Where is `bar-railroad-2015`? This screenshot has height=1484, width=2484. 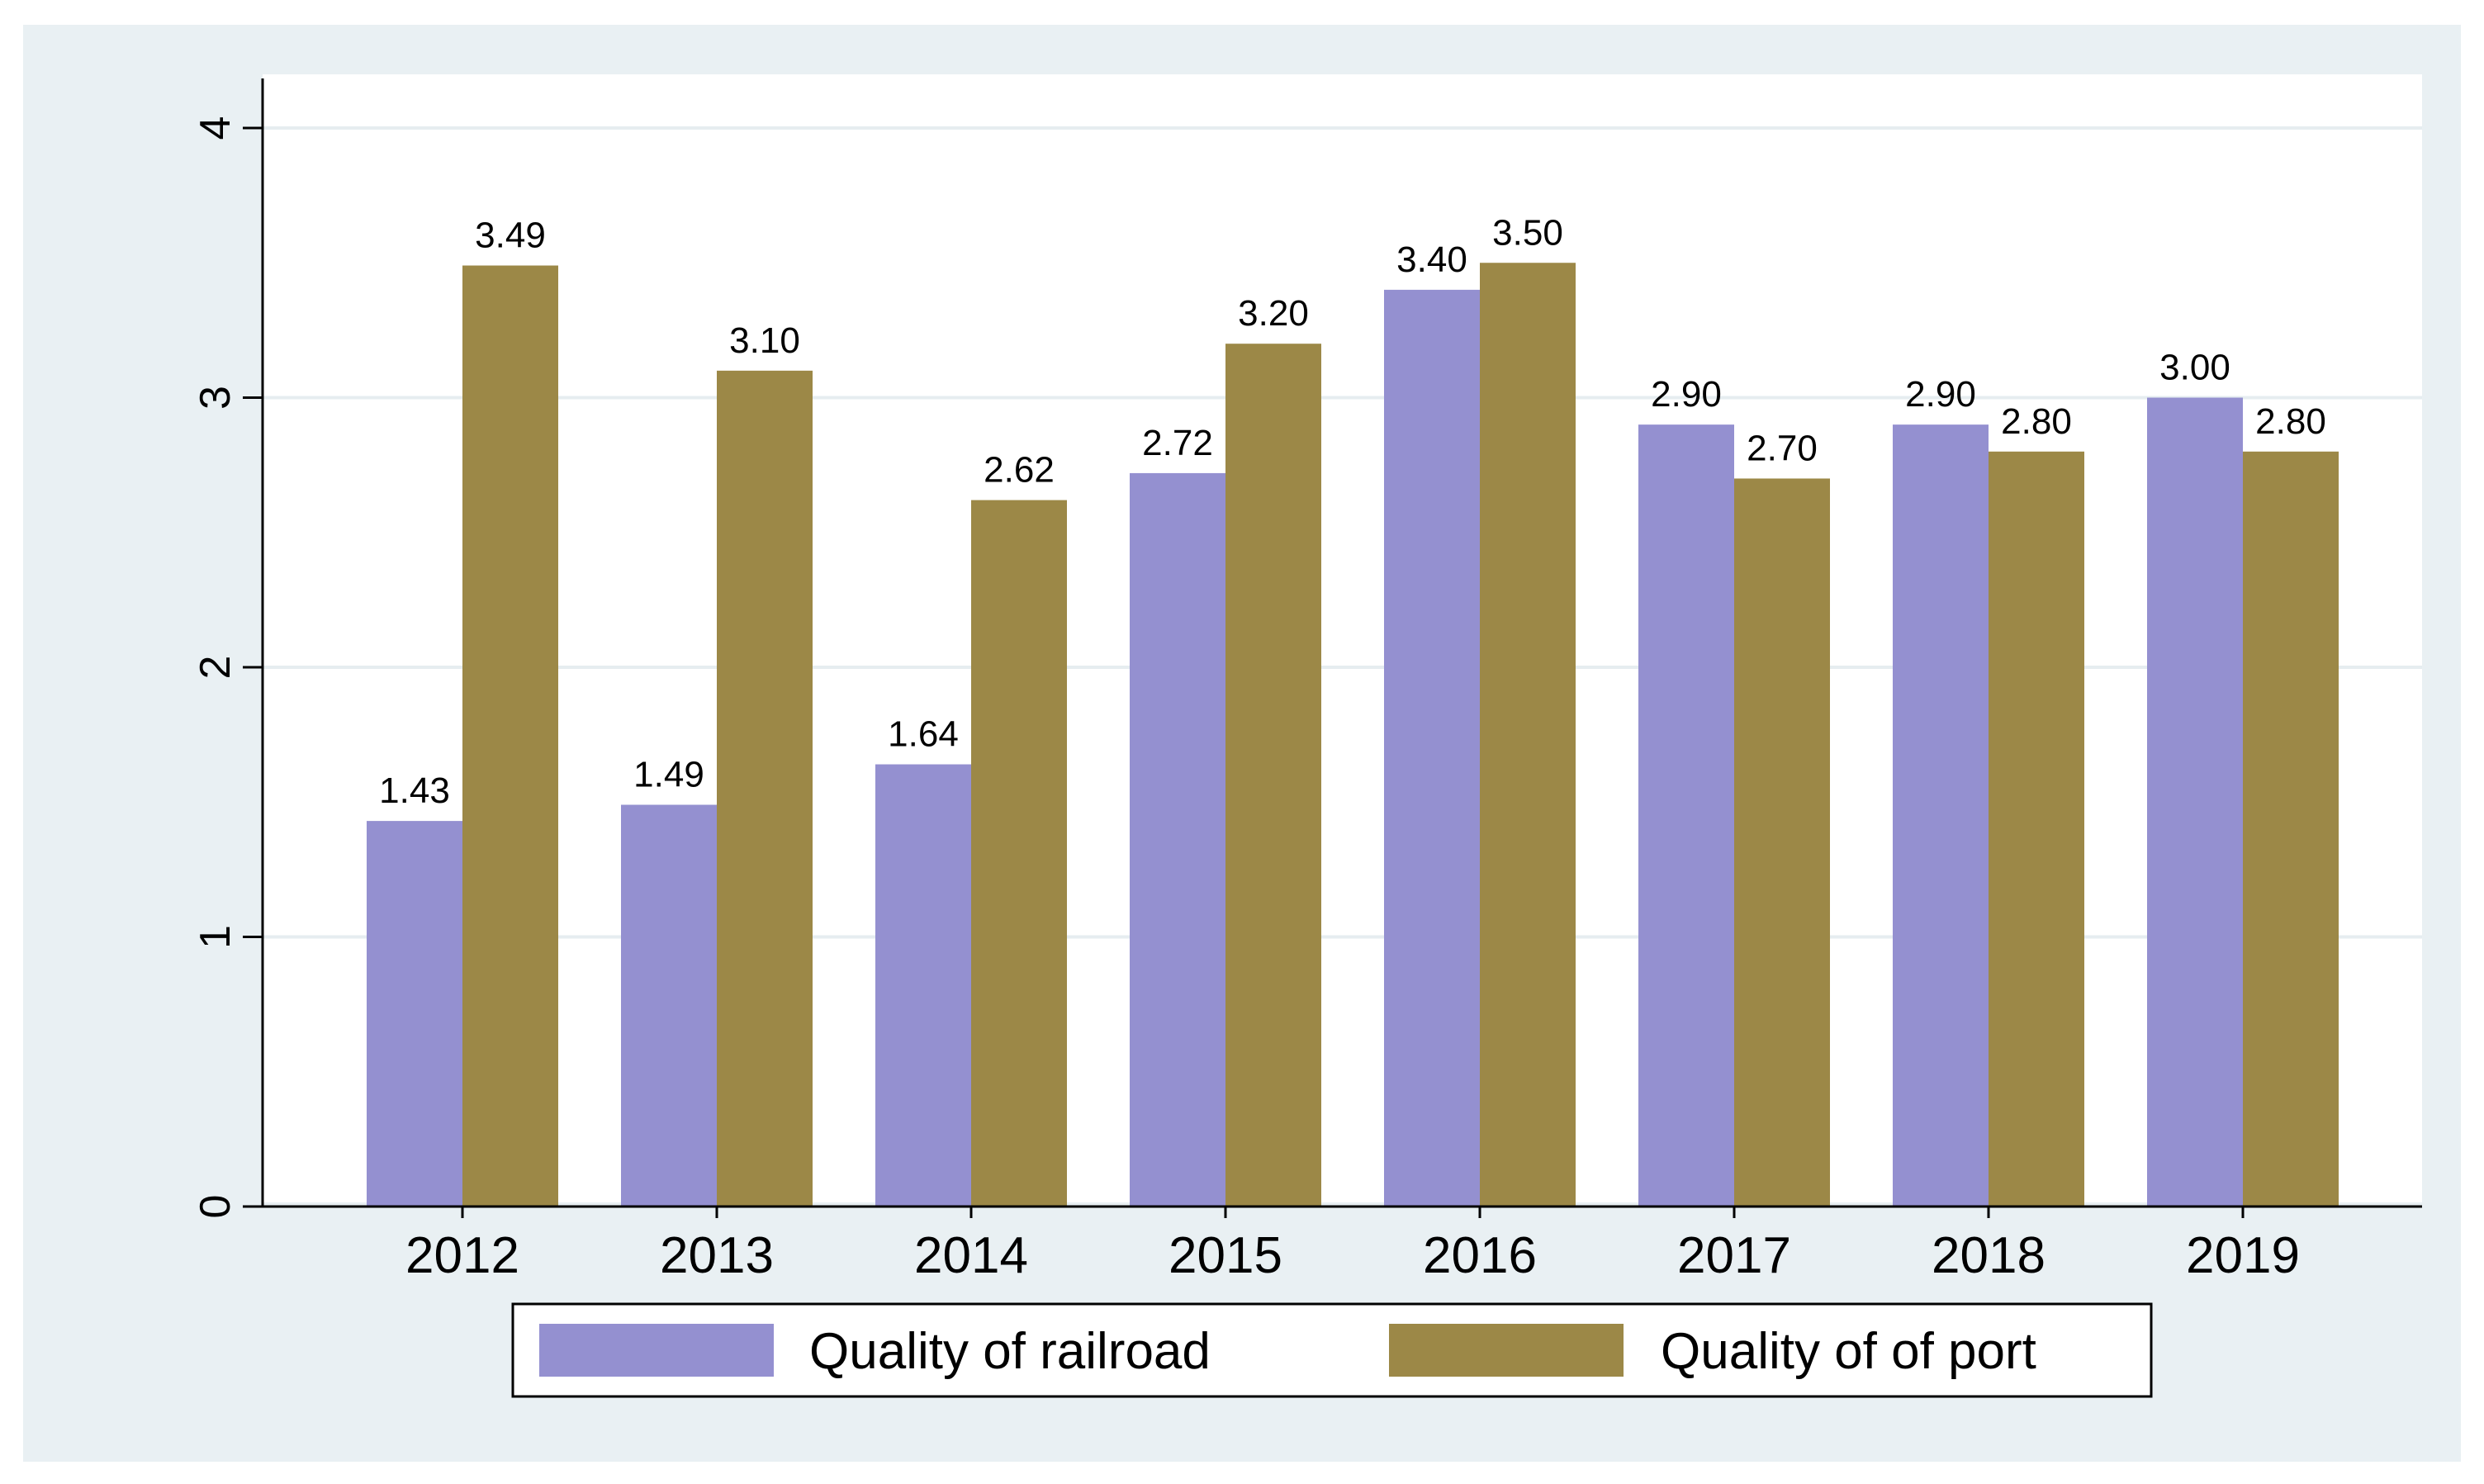 bar-railroad-2015 is located at coordinates (1177, 839).